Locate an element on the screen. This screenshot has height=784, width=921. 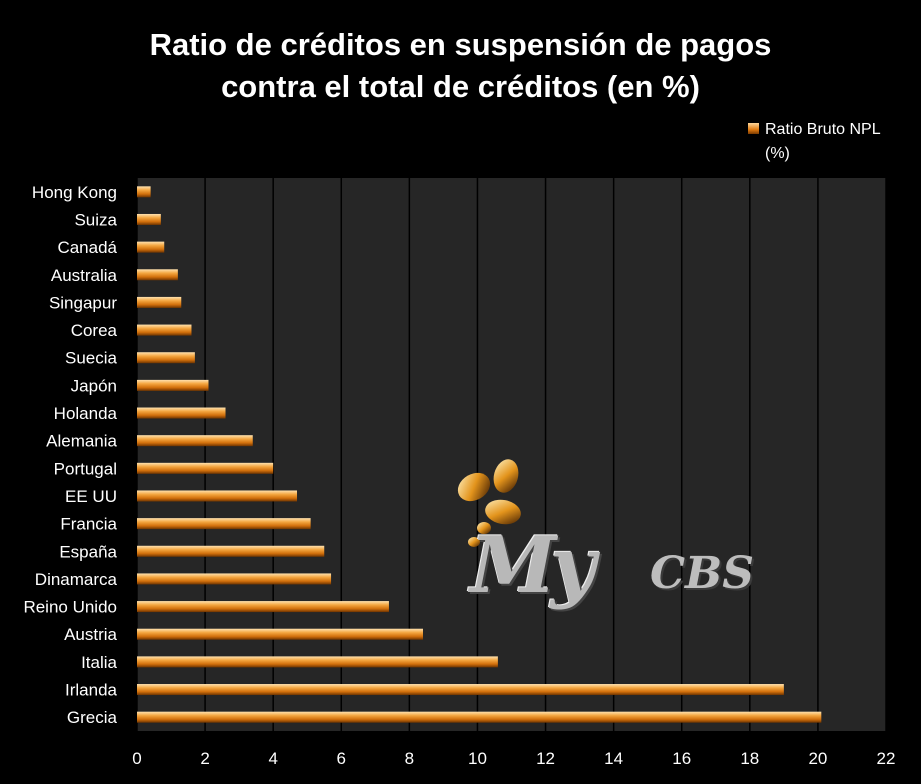
watermark-my-text: My is located at coordinates (533, 565).